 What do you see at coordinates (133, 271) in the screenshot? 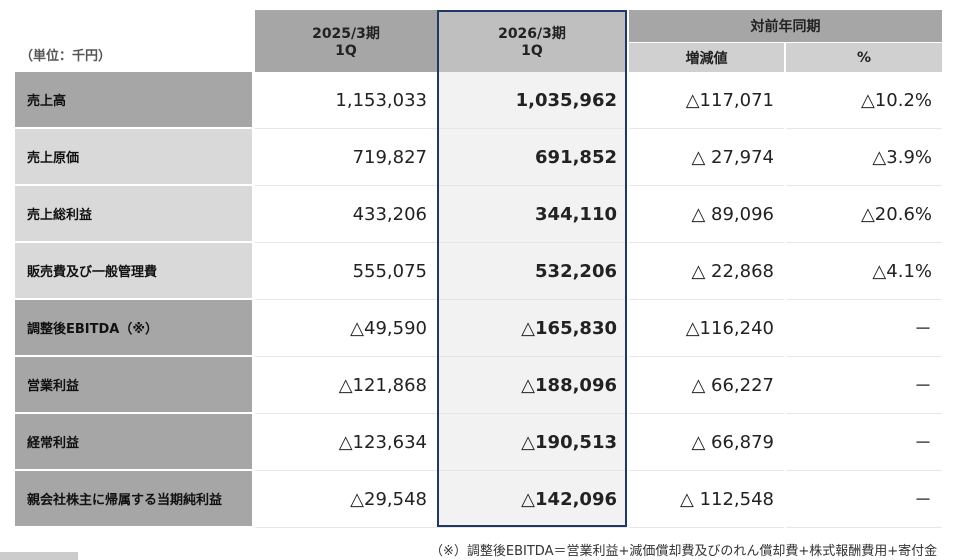
I see `row-label: 販売費及び一般管理費` at bounding box center [133, 271].